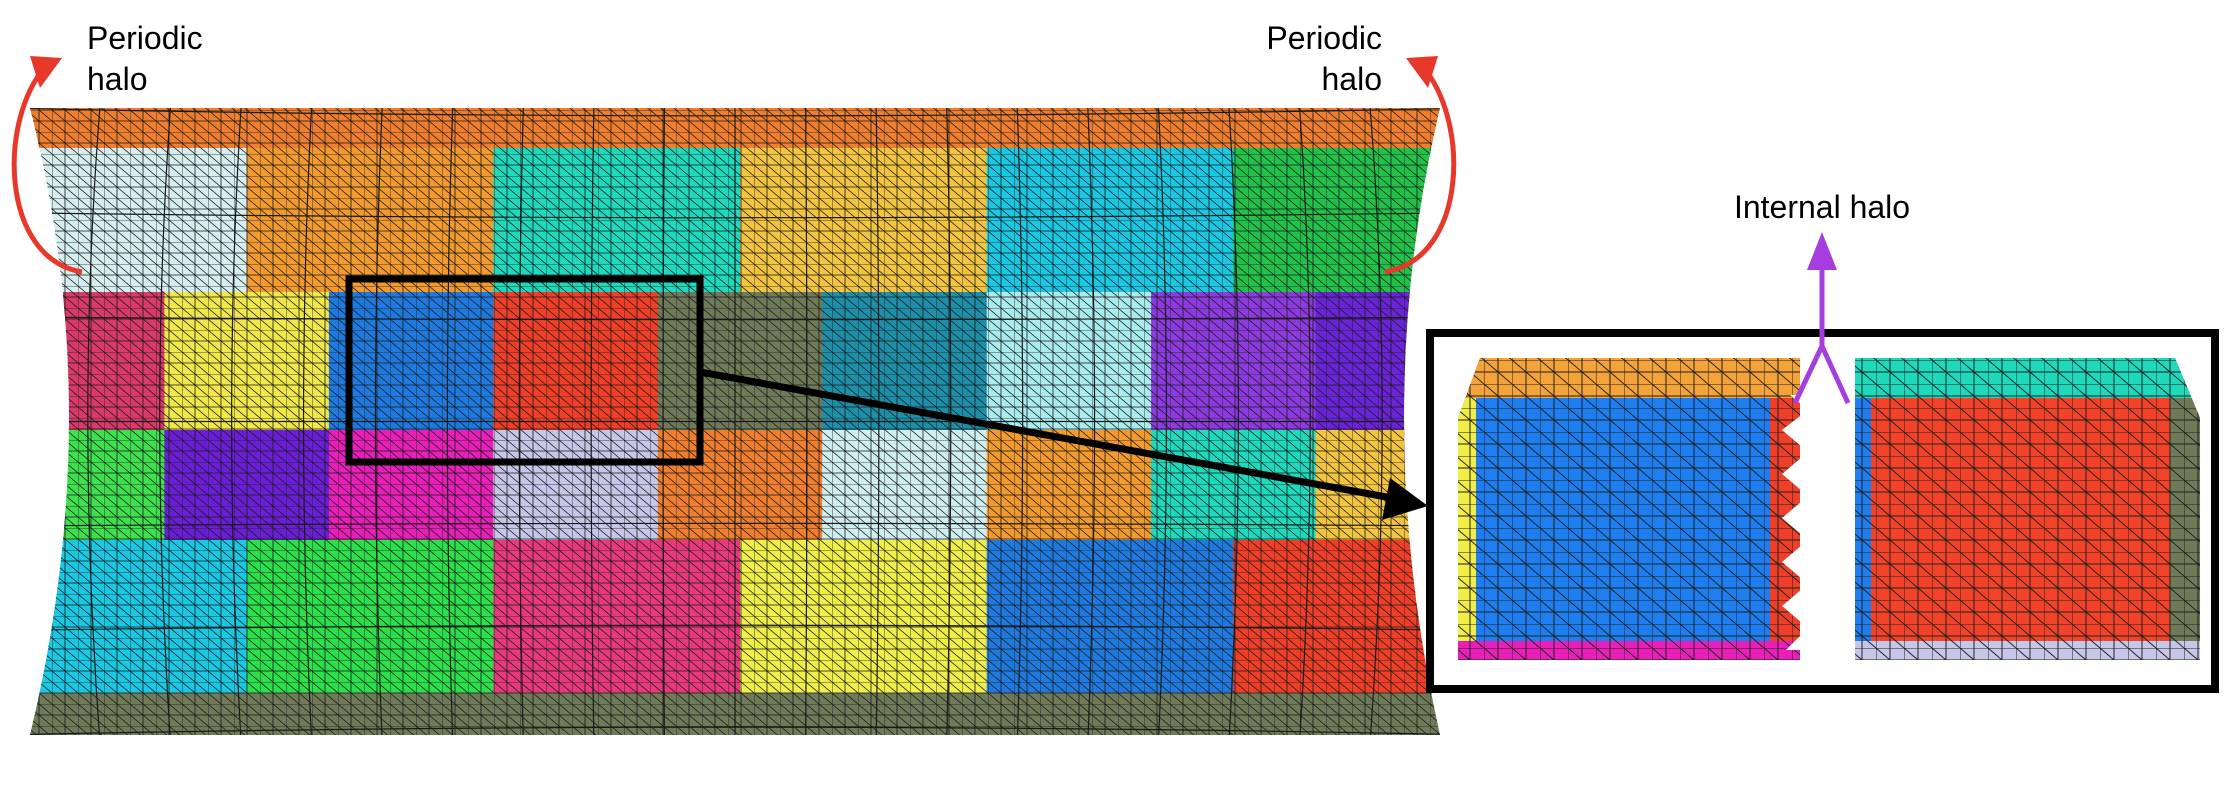 The width and height of the screenshot is (2225, 794). Describe the element at coordinates (1822, 522) in the screenshot. I see `zoom-gap` at that location.